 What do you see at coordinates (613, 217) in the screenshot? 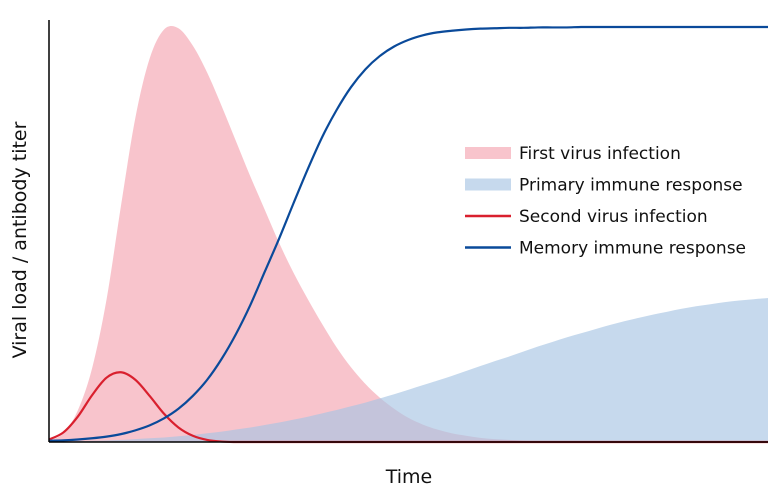
I see `legend-label-second-virus-infection: Second virus infection` at bounding box center [613, 217].